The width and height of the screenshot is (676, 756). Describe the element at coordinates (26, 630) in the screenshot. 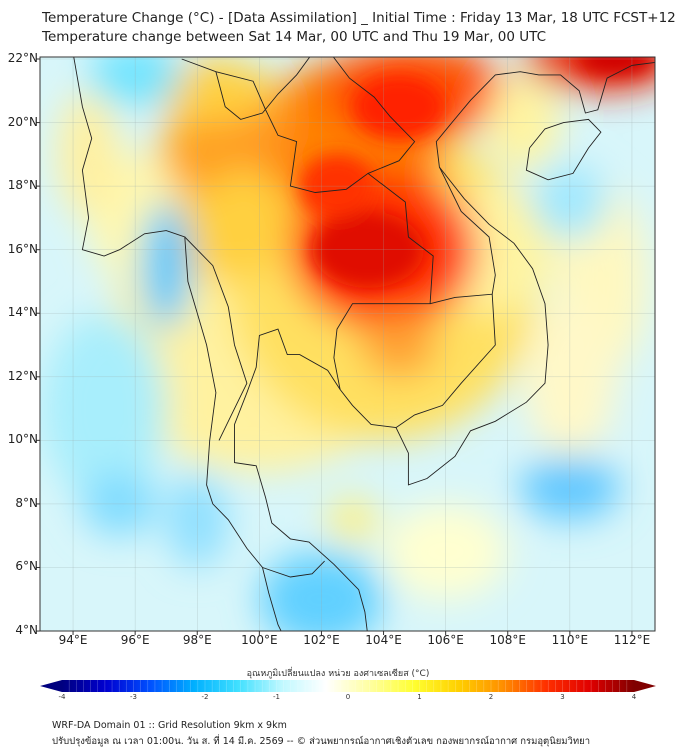

I see `lat-label: 4°N` at that location.